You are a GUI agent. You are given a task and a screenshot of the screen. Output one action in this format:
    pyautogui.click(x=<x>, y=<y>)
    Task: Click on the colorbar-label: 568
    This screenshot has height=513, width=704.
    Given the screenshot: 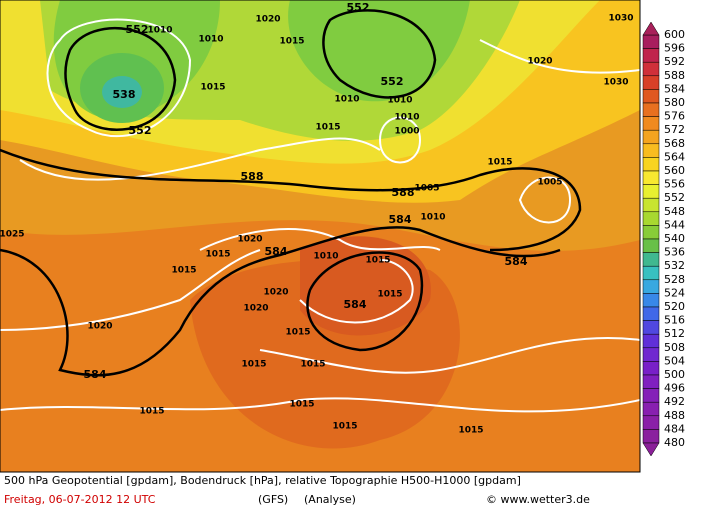 What is the action you would take?
    pyautogui.click(x=674, y=143)
    